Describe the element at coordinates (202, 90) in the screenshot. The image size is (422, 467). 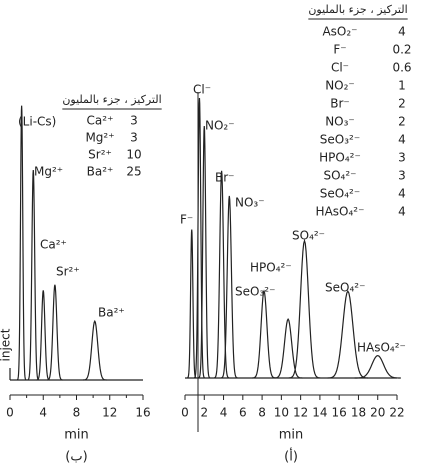
I see `peak-label: Cl⁻` at that location.